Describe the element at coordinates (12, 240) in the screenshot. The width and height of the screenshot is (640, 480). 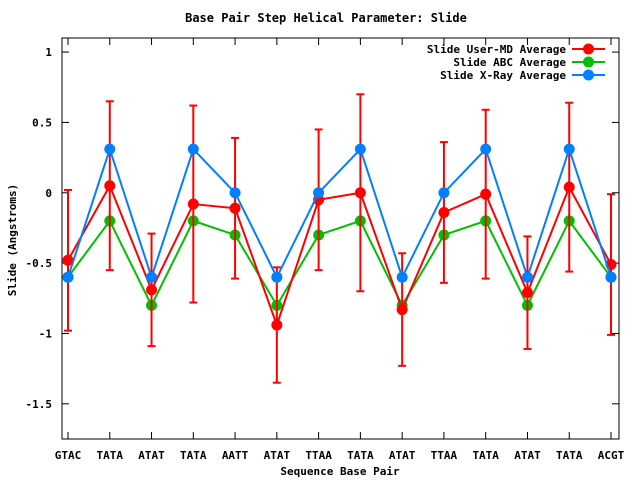
I see `y-axis-label: Slide (Angstroms)` at that location.